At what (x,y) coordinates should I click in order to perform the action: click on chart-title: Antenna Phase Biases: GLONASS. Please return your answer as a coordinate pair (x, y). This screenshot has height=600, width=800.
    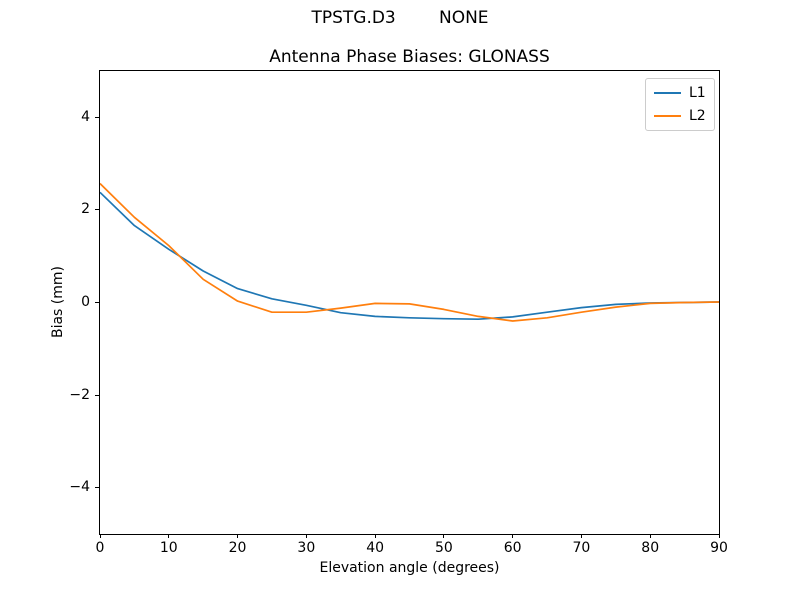
    Looking at the image, I should click on (409, 57).